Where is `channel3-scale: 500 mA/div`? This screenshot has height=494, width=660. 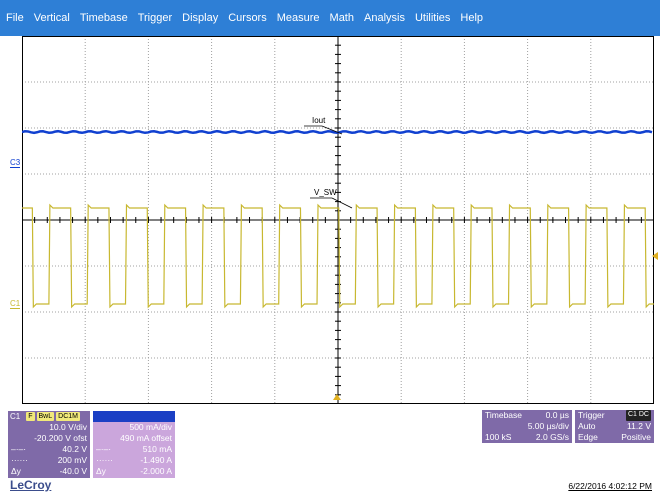 channel3-scale: 500 mA/div is located at coordinates (150, 427).